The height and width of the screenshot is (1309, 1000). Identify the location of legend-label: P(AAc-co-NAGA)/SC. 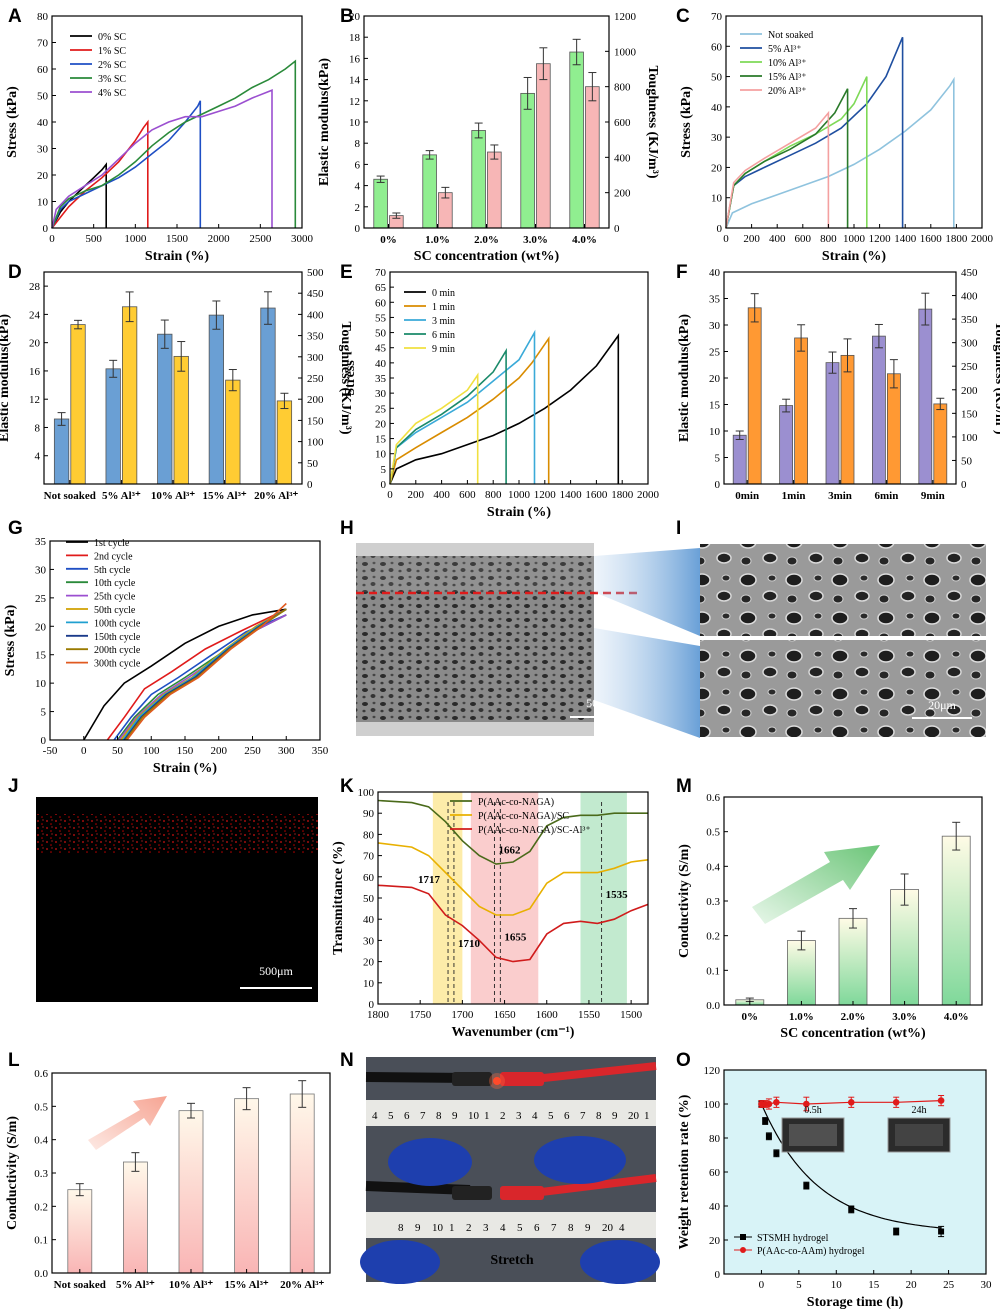
(523, 816).